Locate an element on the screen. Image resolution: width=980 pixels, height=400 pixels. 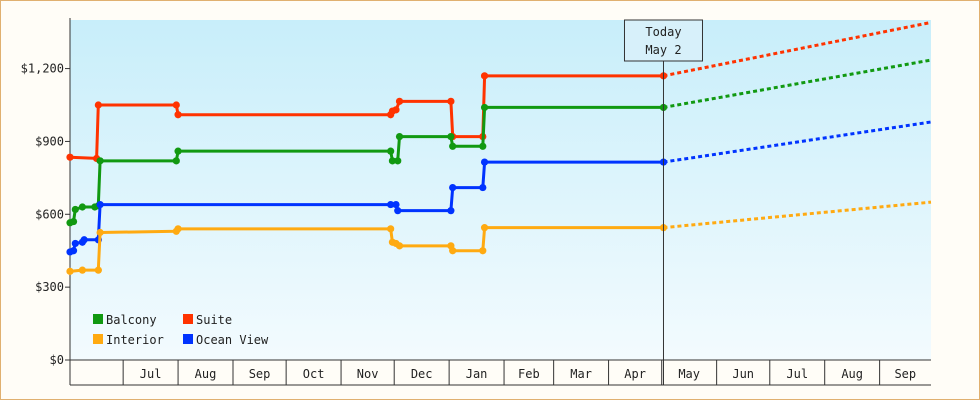
month-label: May is located at coordinates (689, 374).